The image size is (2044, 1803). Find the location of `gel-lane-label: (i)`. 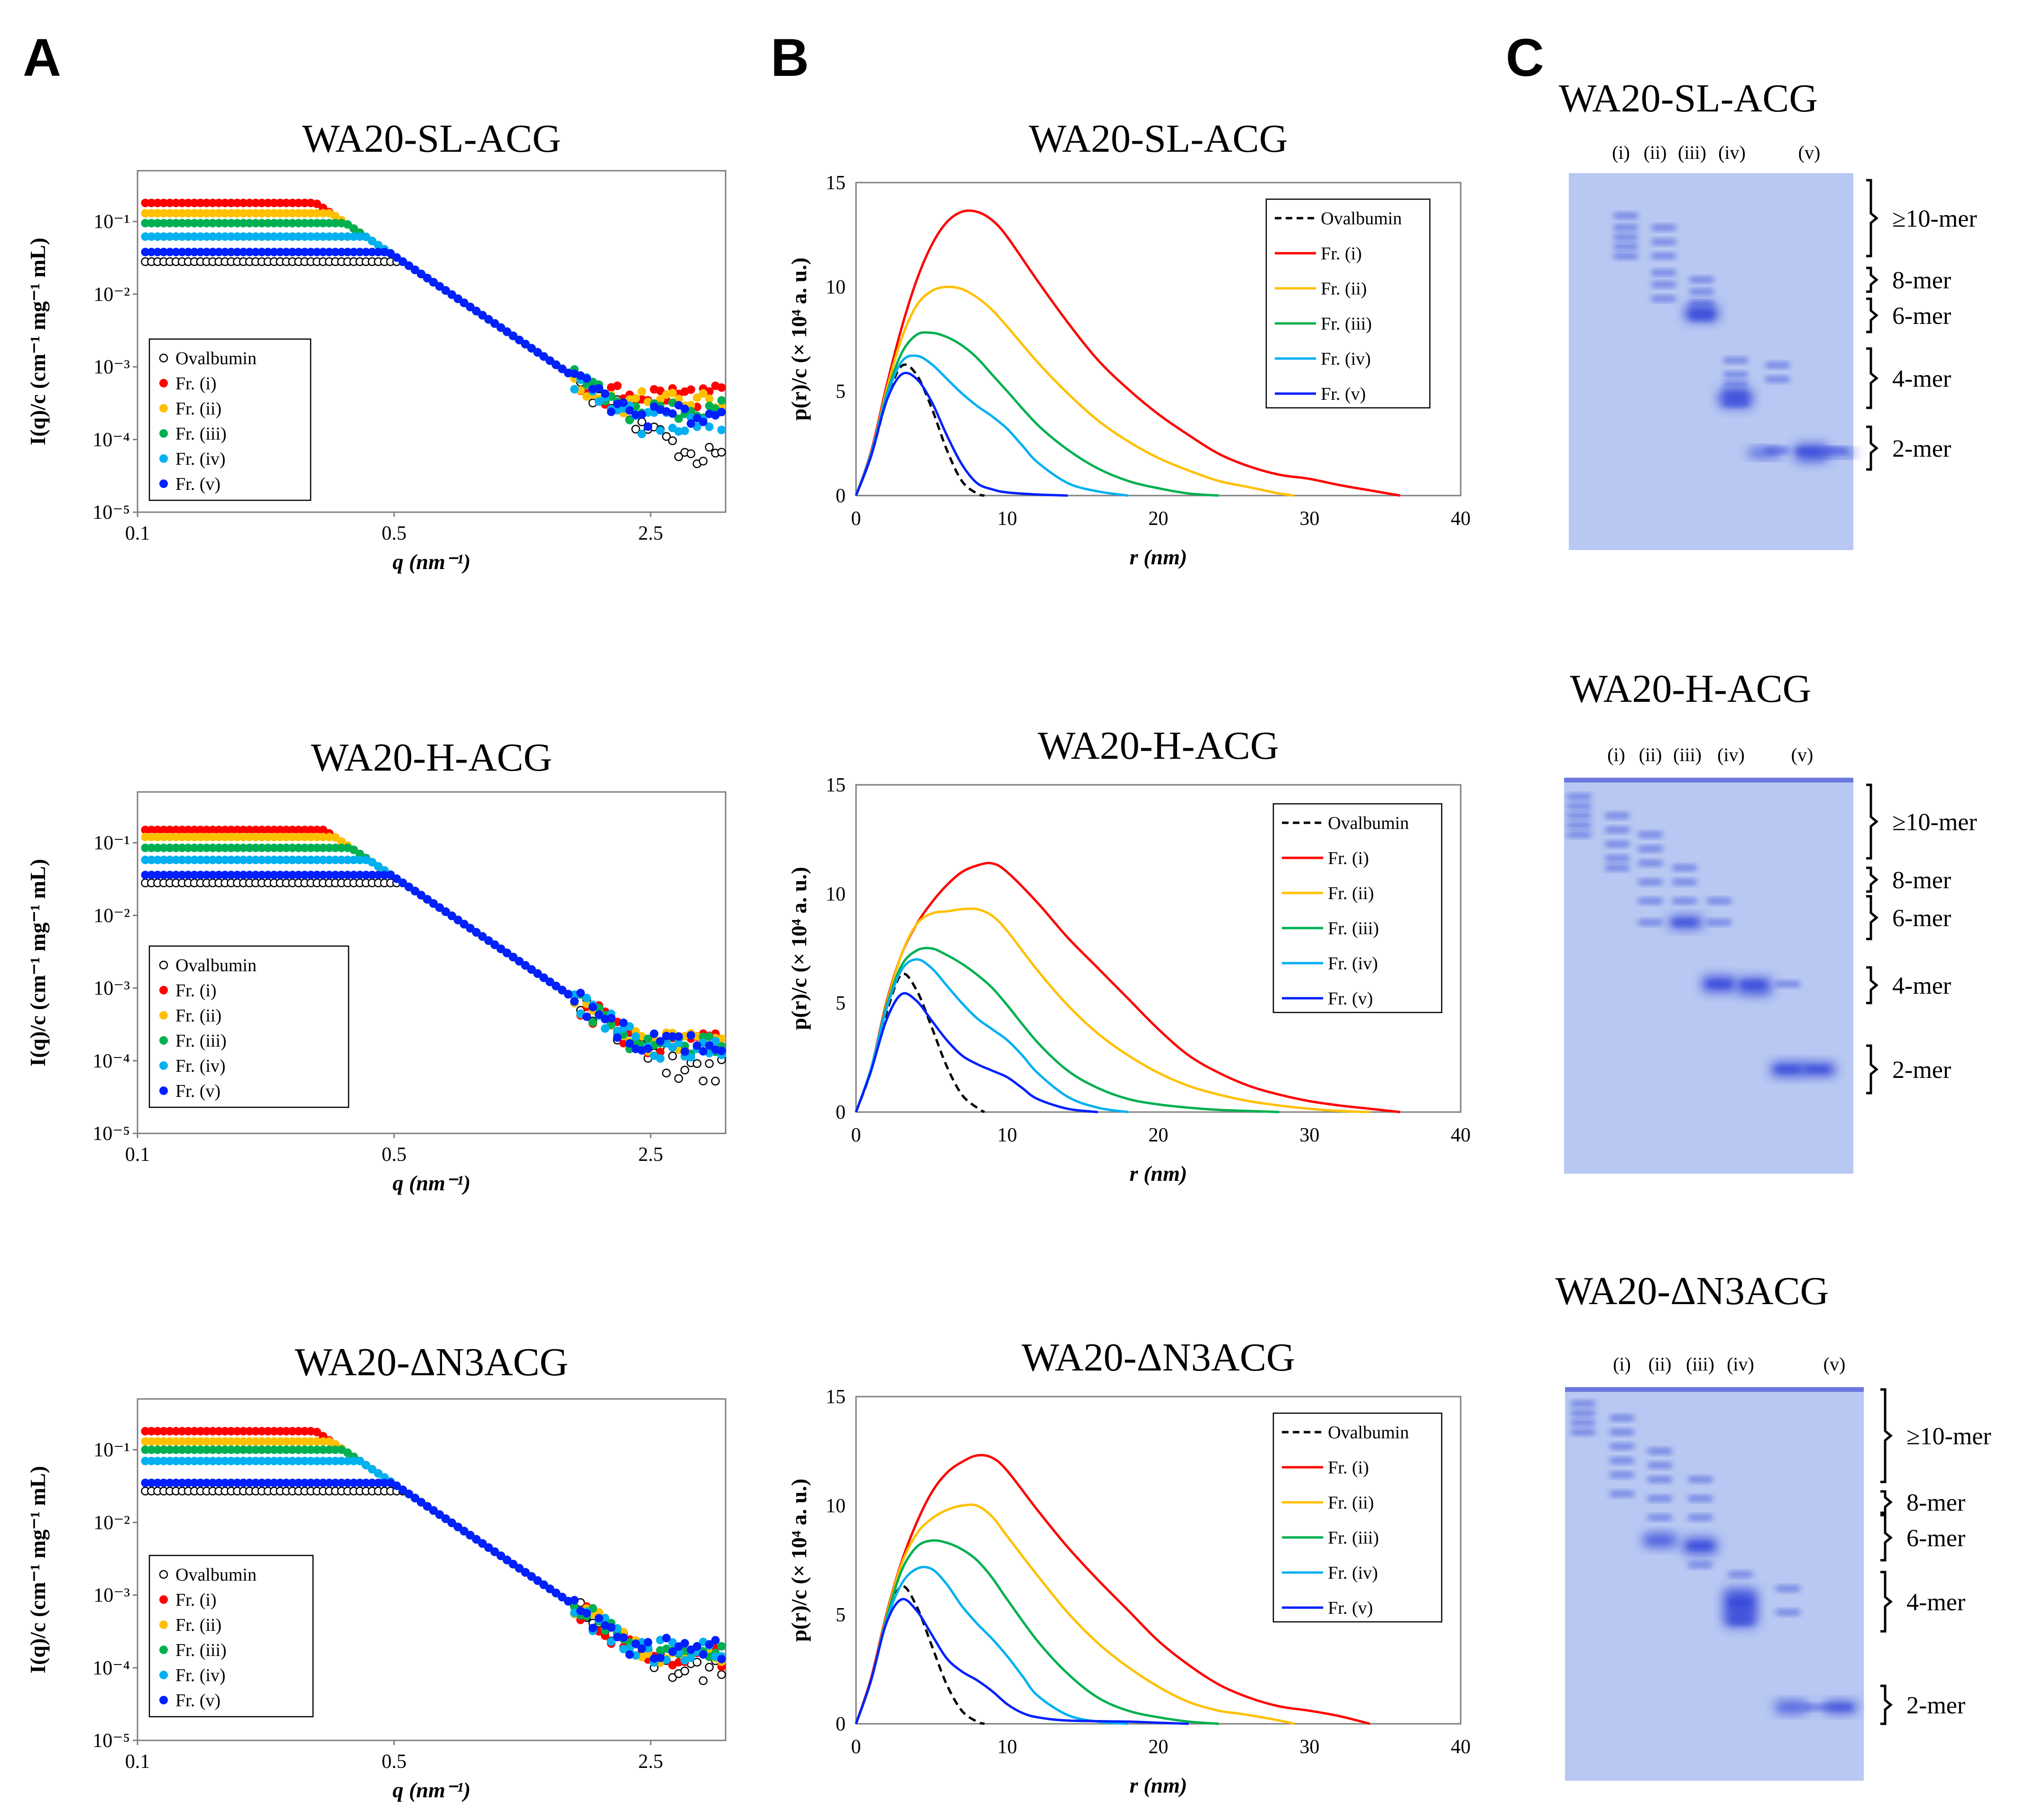

gel-lane-label: (i) is located at coordinates (1621, 152).